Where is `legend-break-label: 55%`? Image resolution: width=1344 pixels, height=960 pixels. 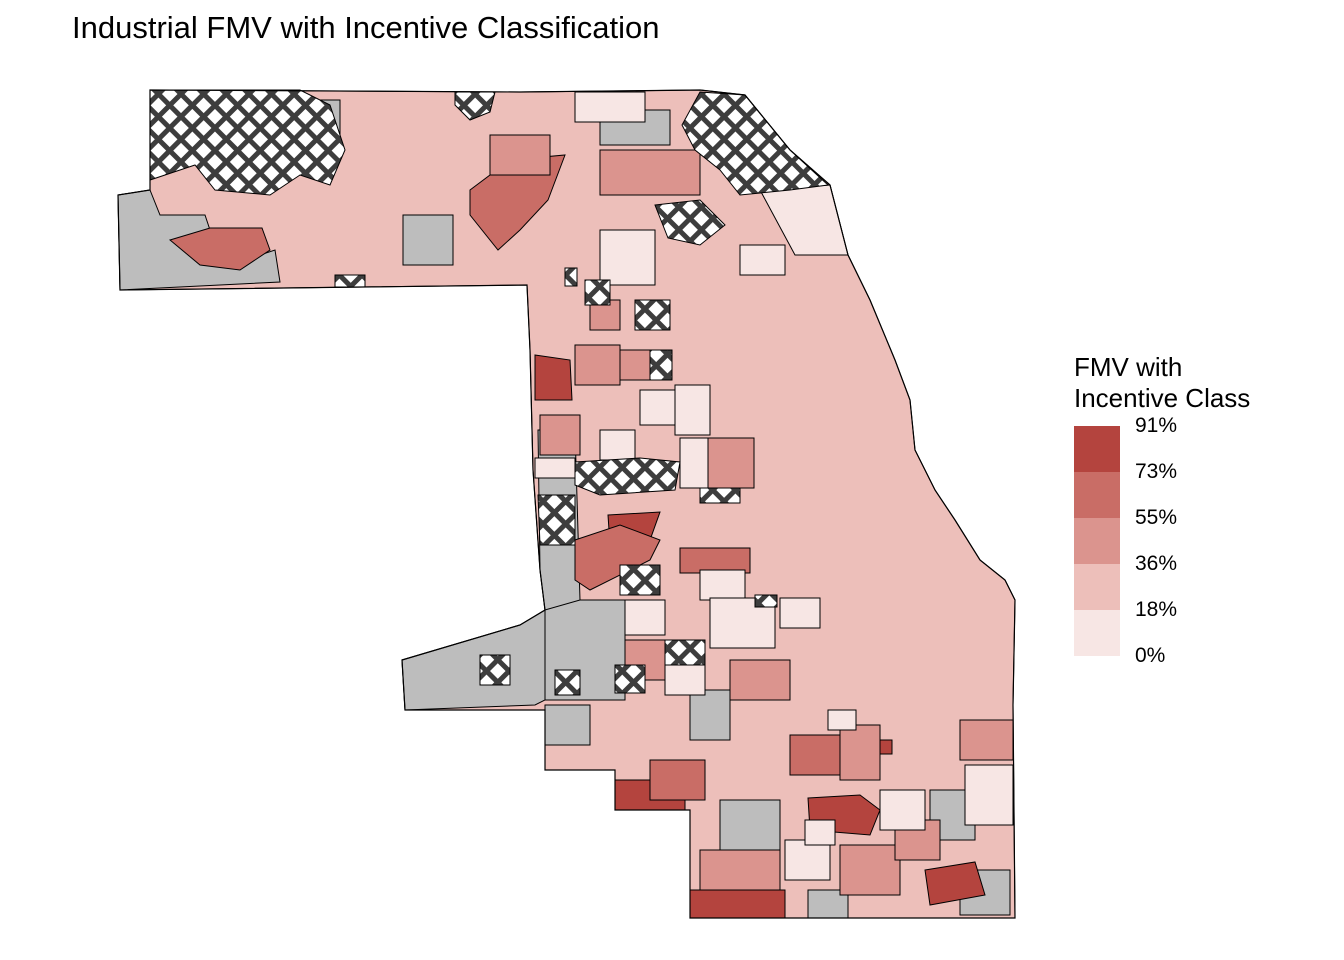 legend-break-label: 55% is located at coordinates (1156, 517).